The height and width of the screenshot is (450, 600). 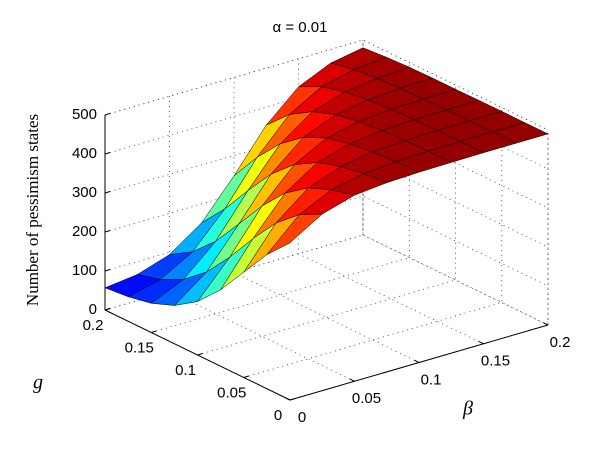 What do you see at coordinates (38, 383) in the screenshot?
I see `y-axis-label: g` at bounding box center [38, 383].